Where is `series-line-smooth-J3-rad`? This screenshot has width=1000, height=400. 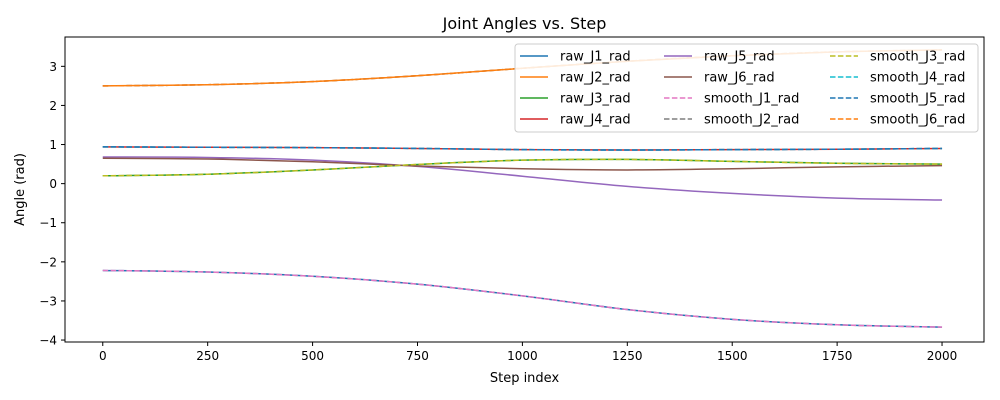 series-line-smooth-J3-rad is located at coordinates (522, 167).